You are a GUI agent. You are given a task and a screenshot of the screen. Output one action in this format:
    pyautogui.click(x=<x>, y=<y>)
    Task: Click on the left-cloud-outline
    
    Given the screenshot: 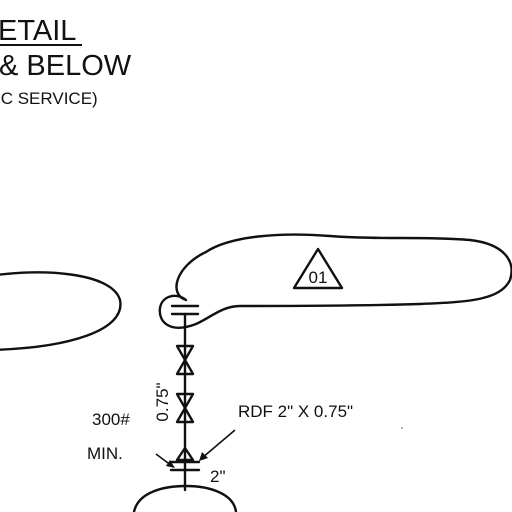 What is the action you would take?
    pyautogui.click(x=61, y=311)
    